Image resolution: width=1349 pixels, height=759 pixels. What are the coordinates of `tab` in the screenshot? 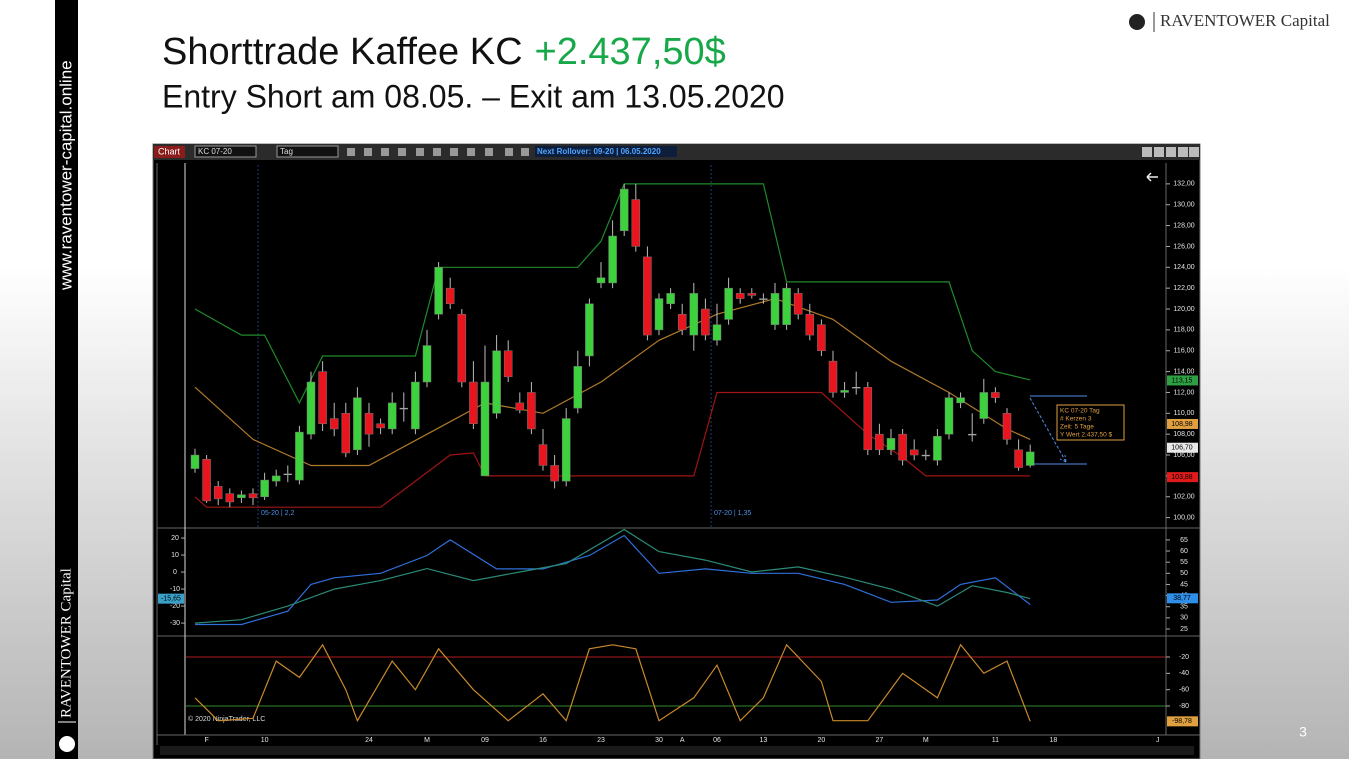 It's located at (169, 152).